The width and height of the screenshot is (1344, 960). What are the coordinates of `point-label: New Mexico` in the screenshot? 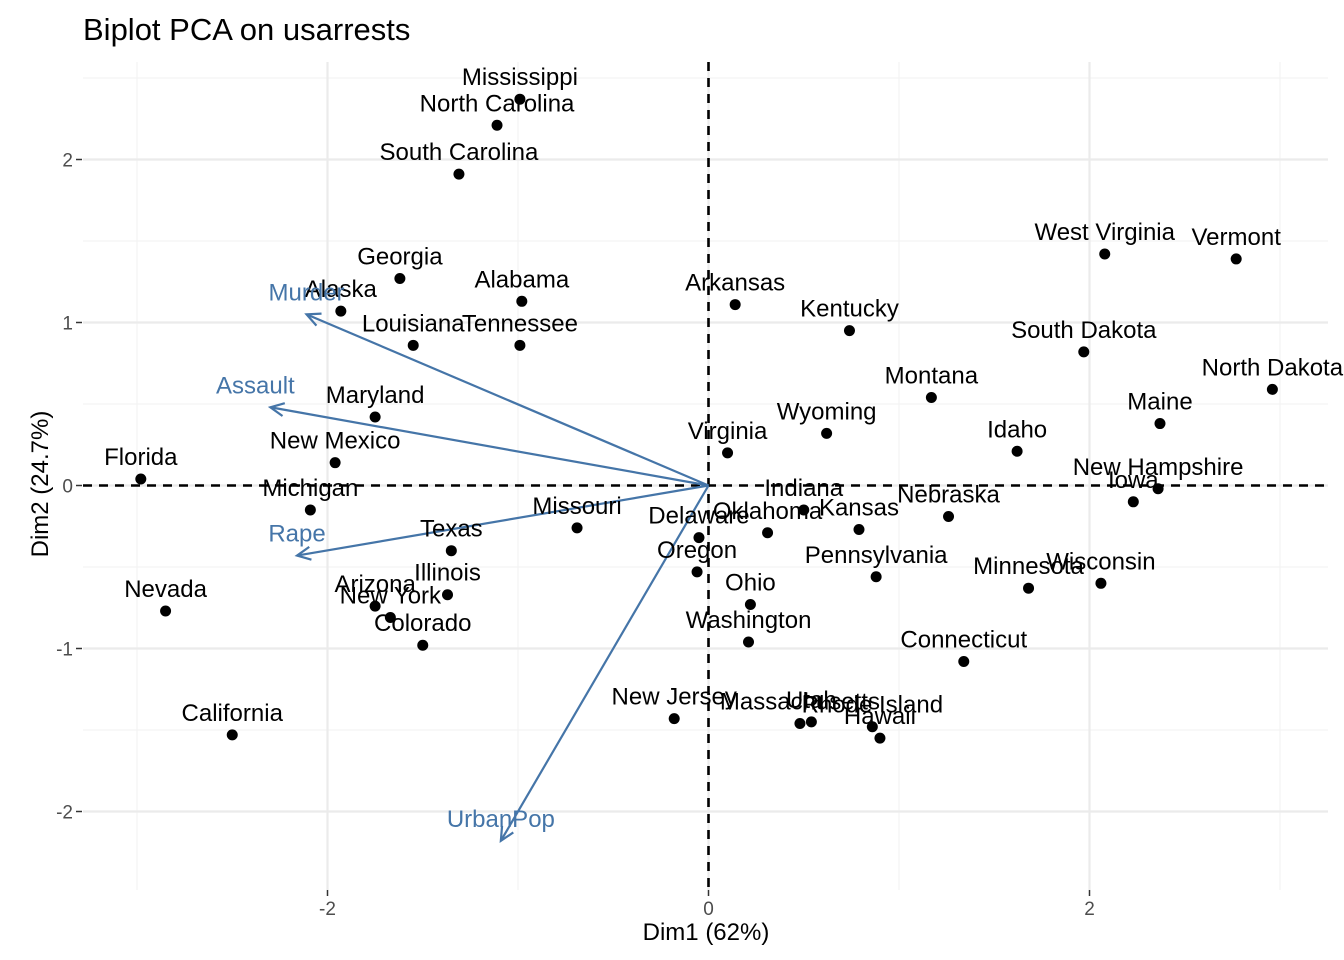 It's located at (335, 441).